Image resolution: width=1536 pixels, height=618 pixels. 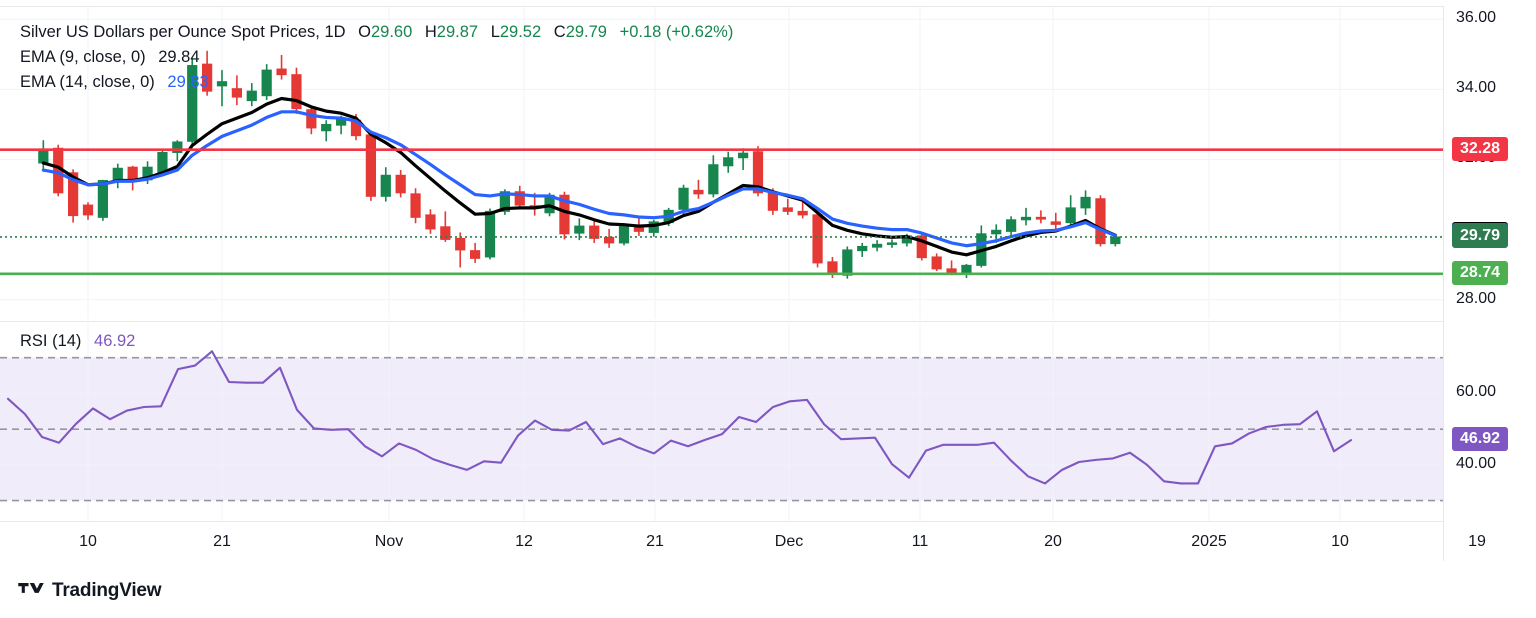 I want to click on rsi-tick-60-00: 60.00, so click(x=1476, y=392).